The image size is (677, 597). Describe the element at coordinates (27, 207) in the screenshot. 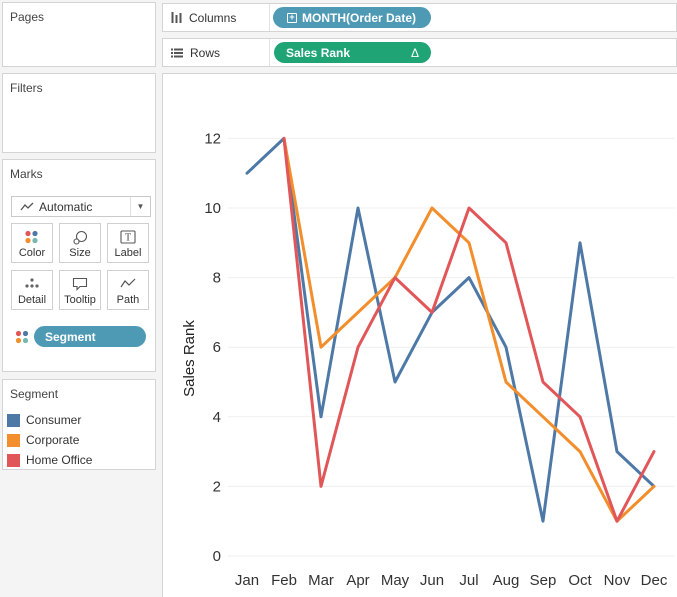

I see `line-mark-icon` at that location.